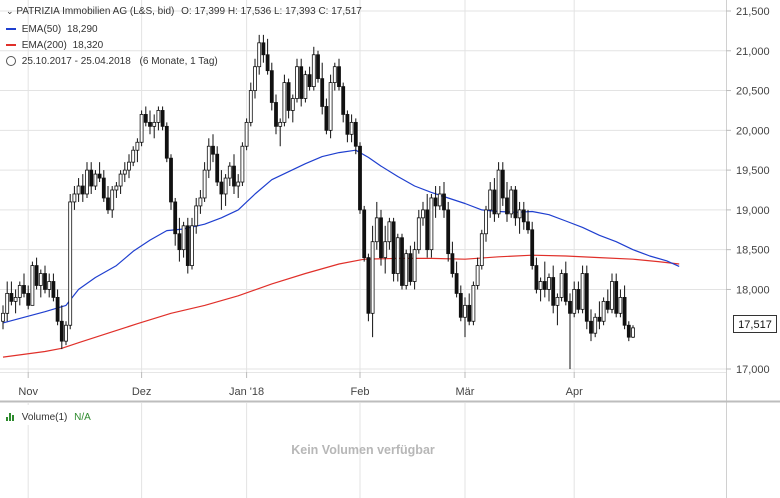 Image resolution: width=780 pixels, height=498 pixels. What do you see at coordinates (360, 392) in the screenshot?
I see `x-tick-label: Feb` at bounding box center [360, 392].